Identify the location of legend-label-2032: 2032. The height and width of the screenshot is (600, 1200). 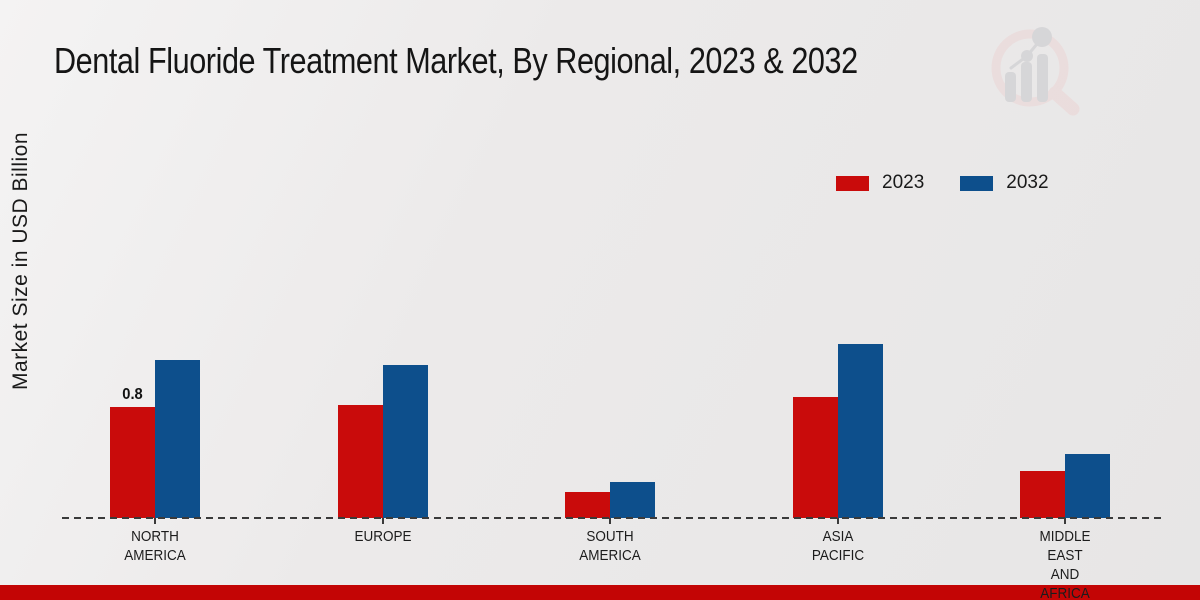
(1027, 182).